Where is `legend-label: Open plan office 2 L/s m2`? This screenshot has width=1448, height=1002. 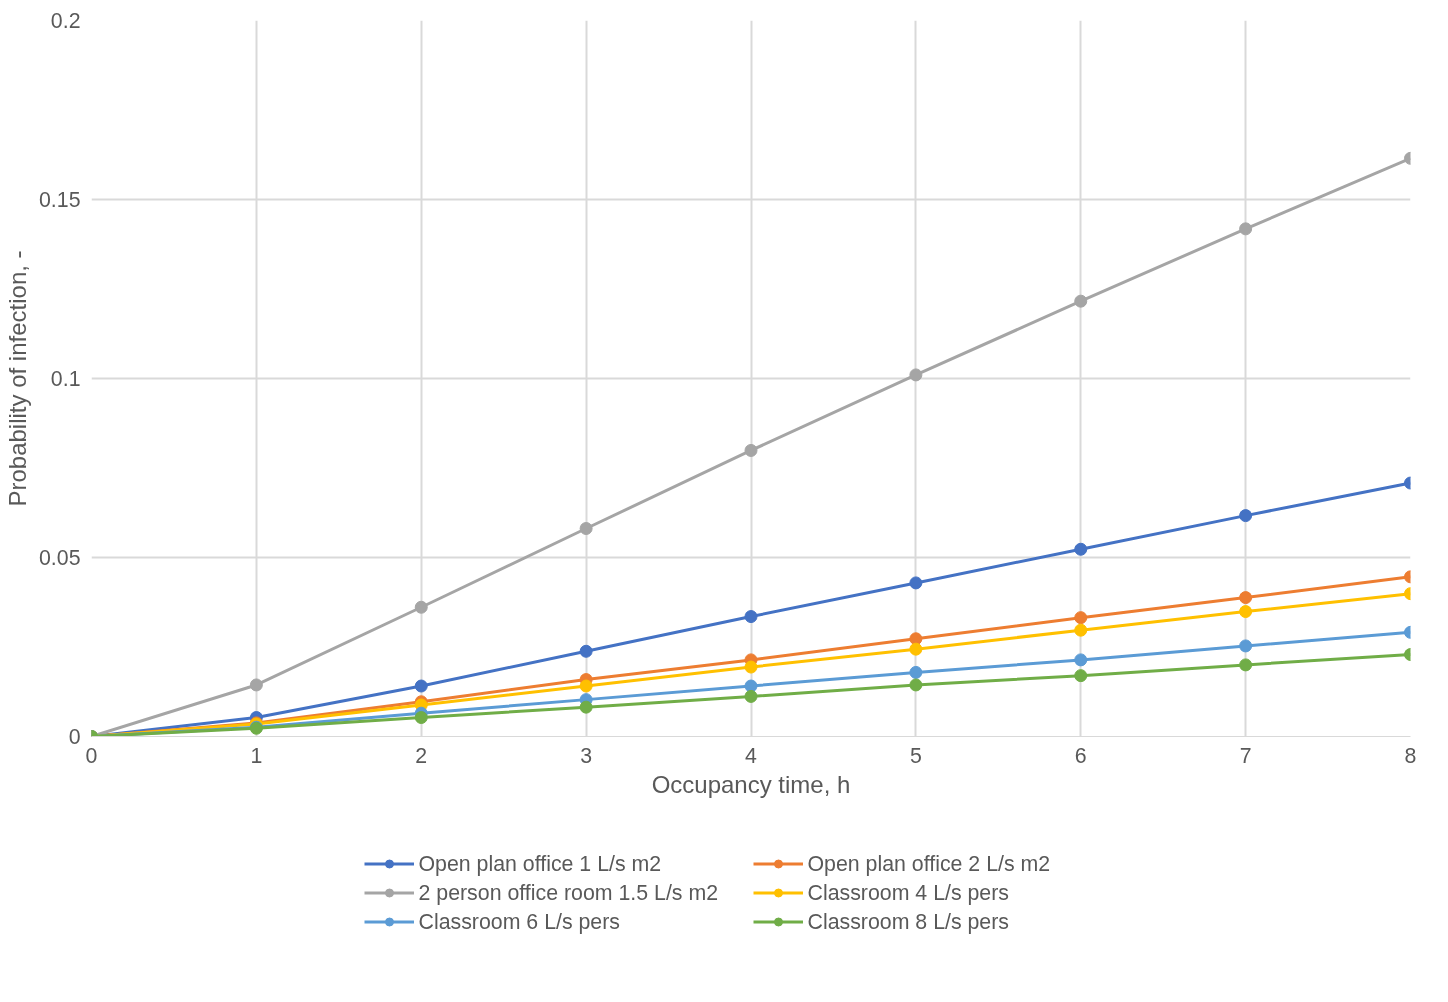 legend-label: Open plan office 2 L/s m2 is located at coordinates (929, 863).